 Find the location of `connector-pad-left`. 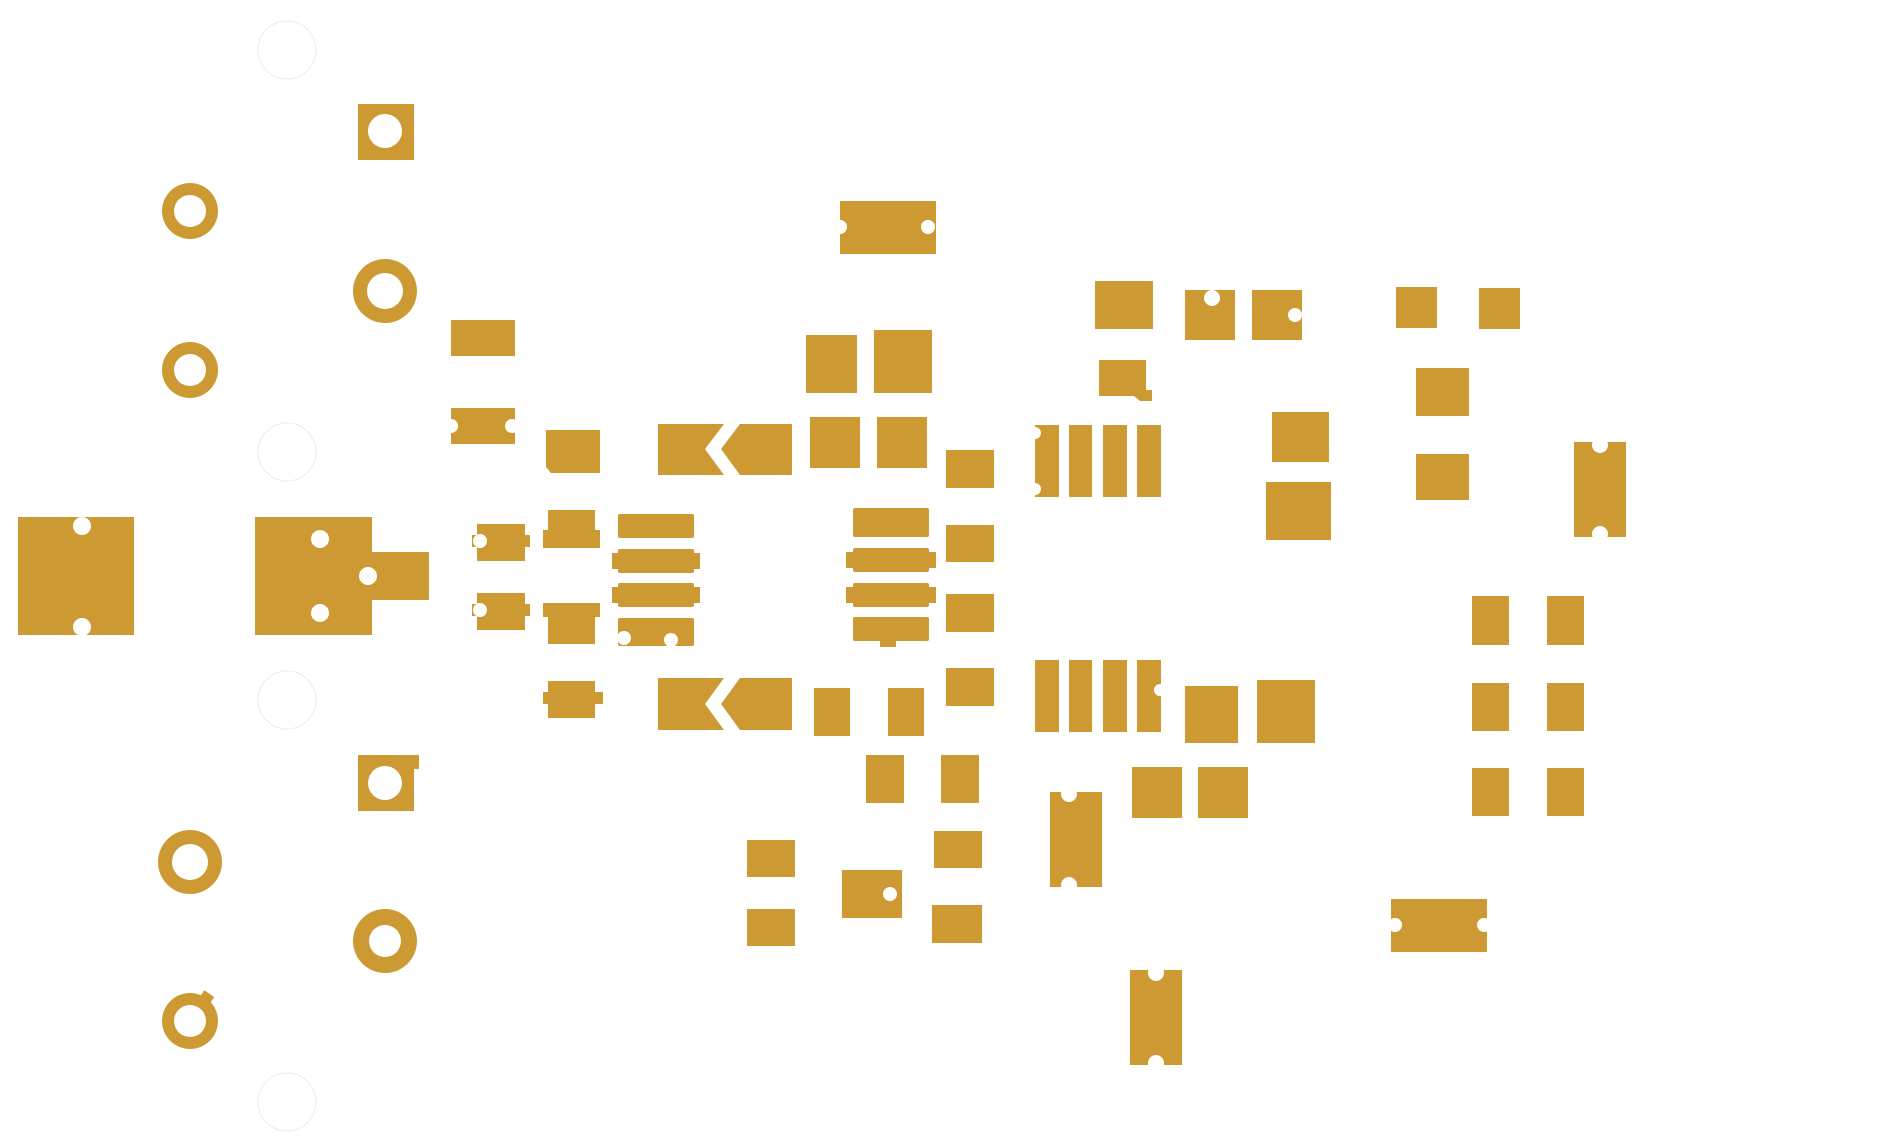

connector-pad-left is located at coordinates (76, 576).